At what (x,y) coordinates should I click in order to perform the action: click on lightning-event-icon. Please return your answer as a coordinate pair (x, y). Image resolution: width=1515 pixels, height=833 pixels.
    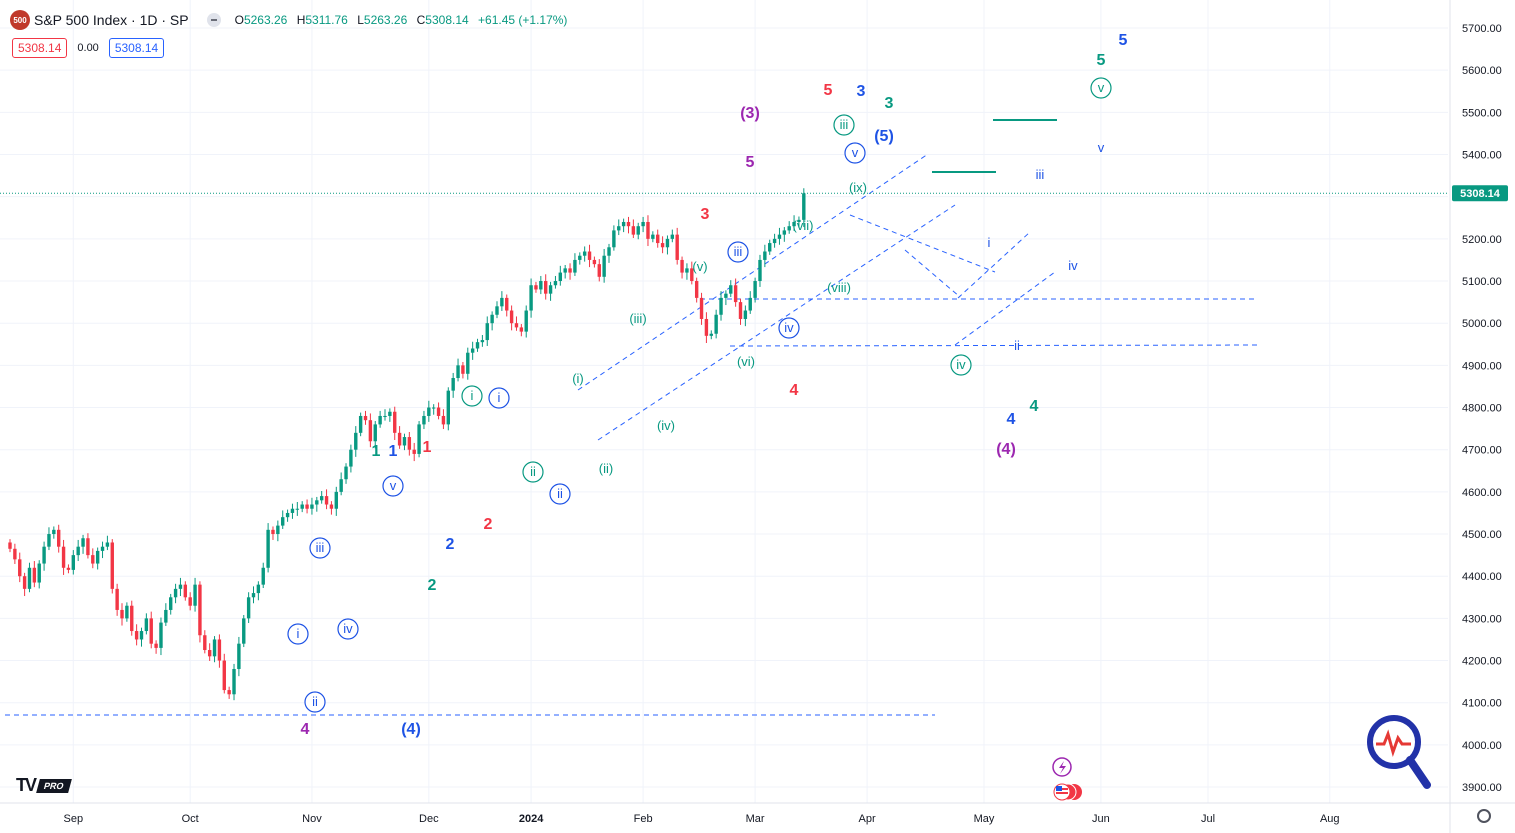
    Looking at the image, I should click on (1062, 767).